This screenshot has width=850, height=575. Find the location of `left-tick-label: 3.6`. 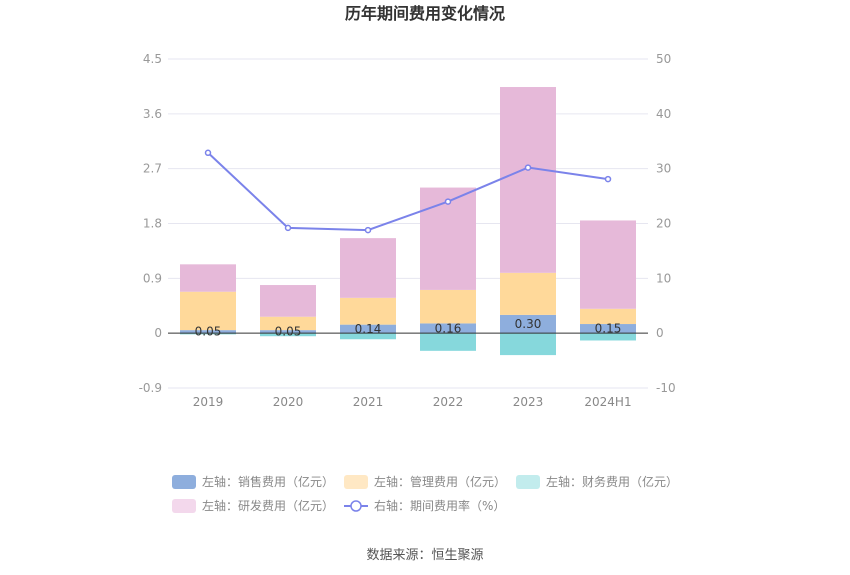

left-tick-label: 3.6 is located at coordinates (152, 114).